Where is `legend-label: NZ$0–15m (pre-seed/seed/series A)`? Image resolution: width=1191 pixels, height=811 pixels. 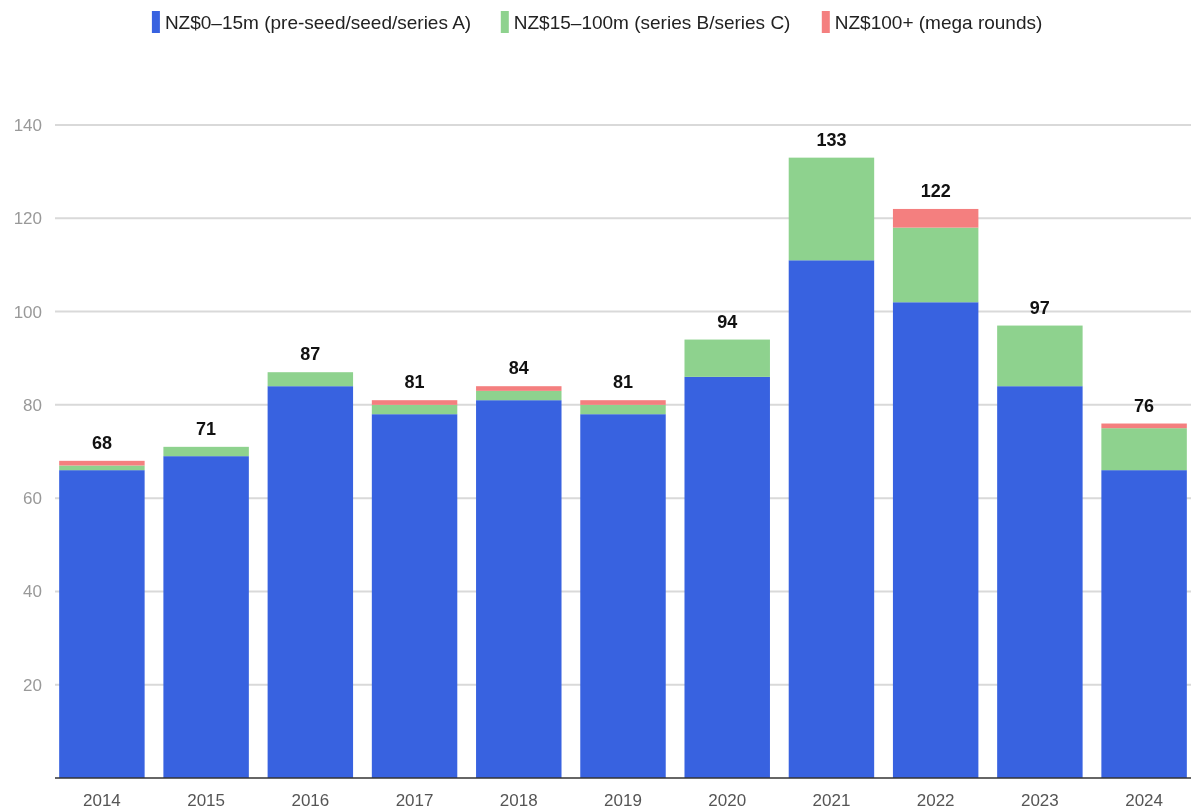 legend-label: NZ$0–15m (pre-seed/seed/series A) is located at coordinates (318, 22).